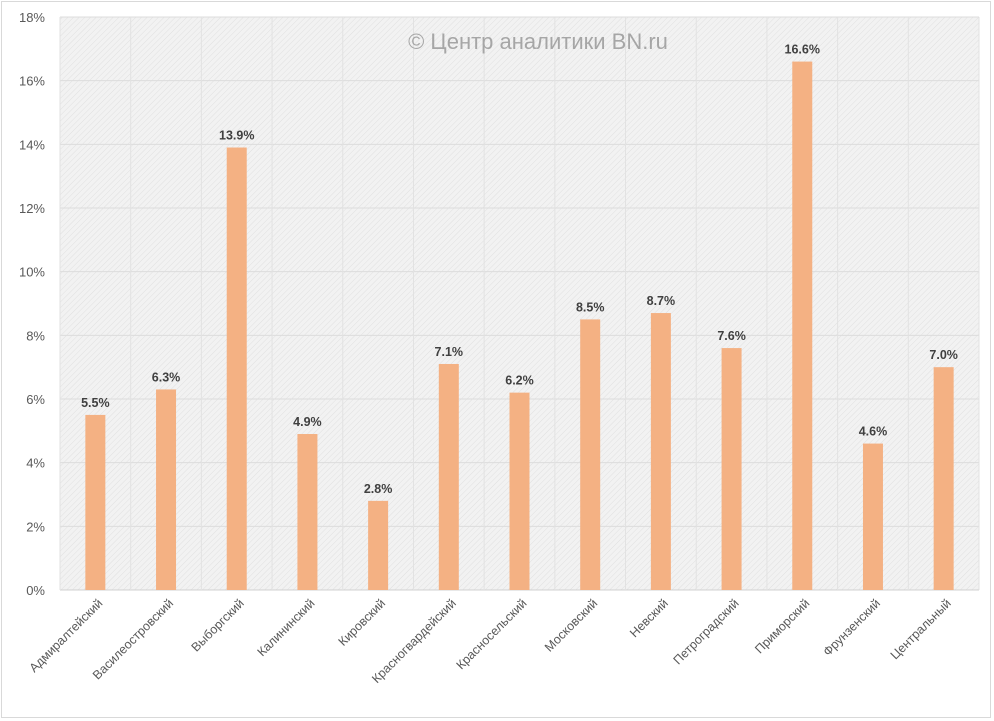 The width and height of the screenshot is (994, 721). I want to click on data-label: 4.6%, so click(873, 432).